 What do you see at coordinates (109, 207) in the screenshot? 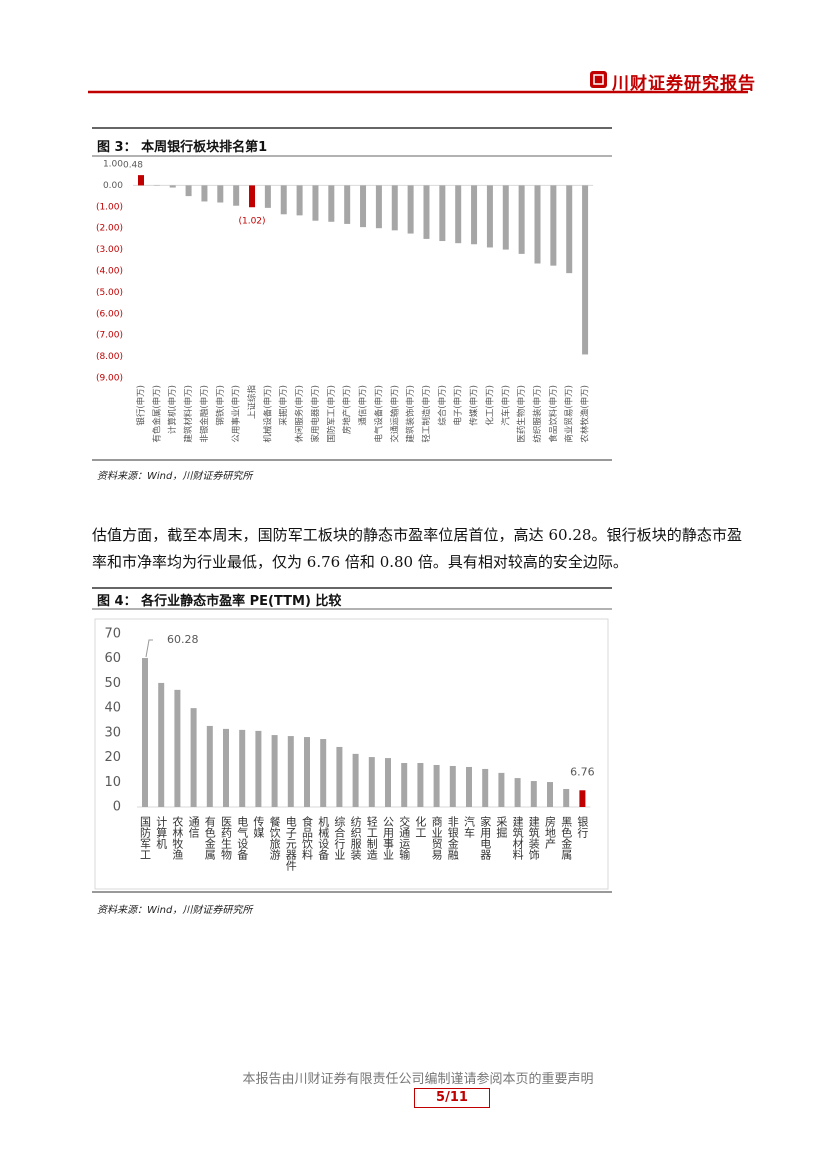
I see `y-tick-label: (1.00)` at bounding box center [109, 207].